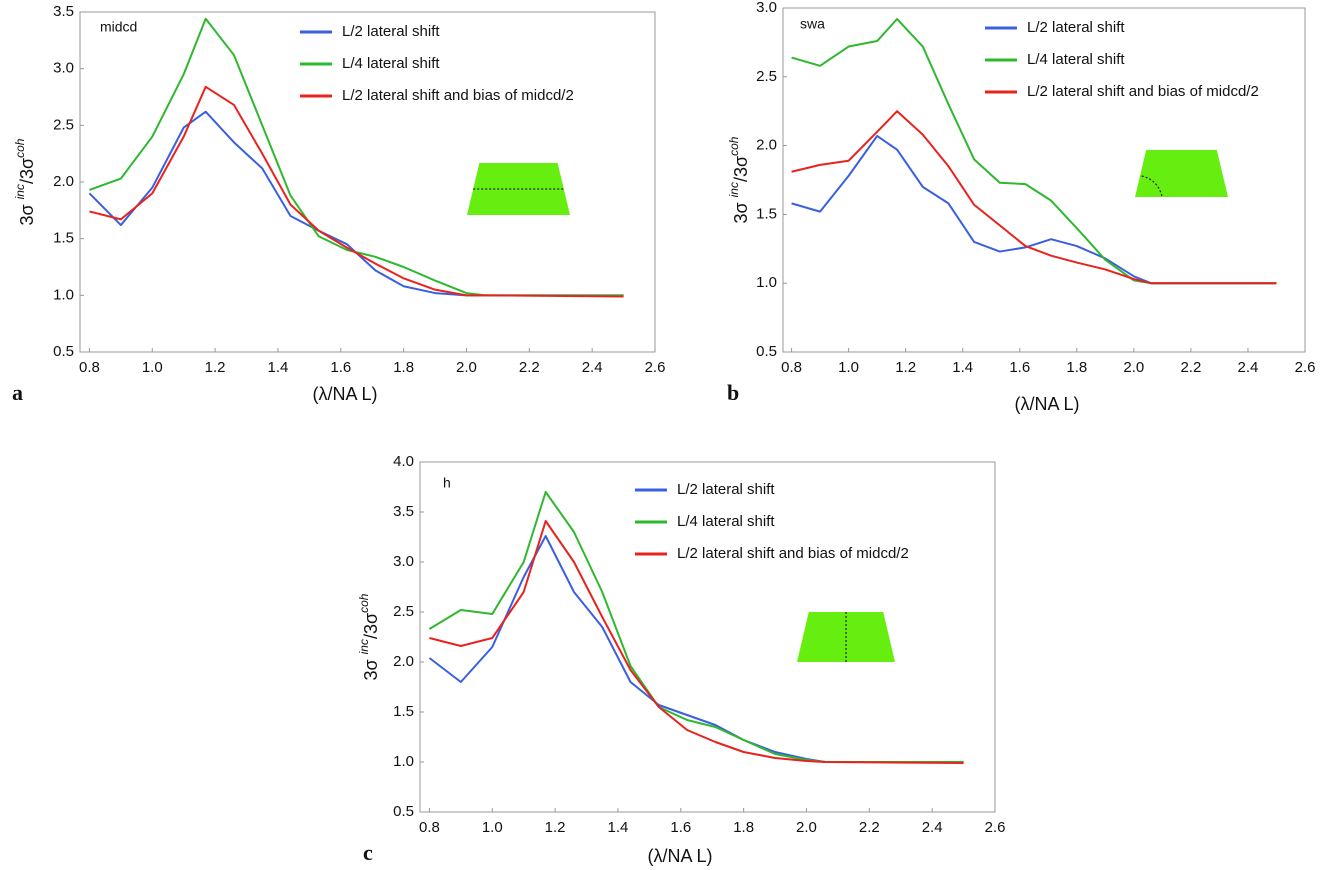 The width and height of the screenshot is (1333, 870). I want to click on profile-icon, so click(1181, 173).